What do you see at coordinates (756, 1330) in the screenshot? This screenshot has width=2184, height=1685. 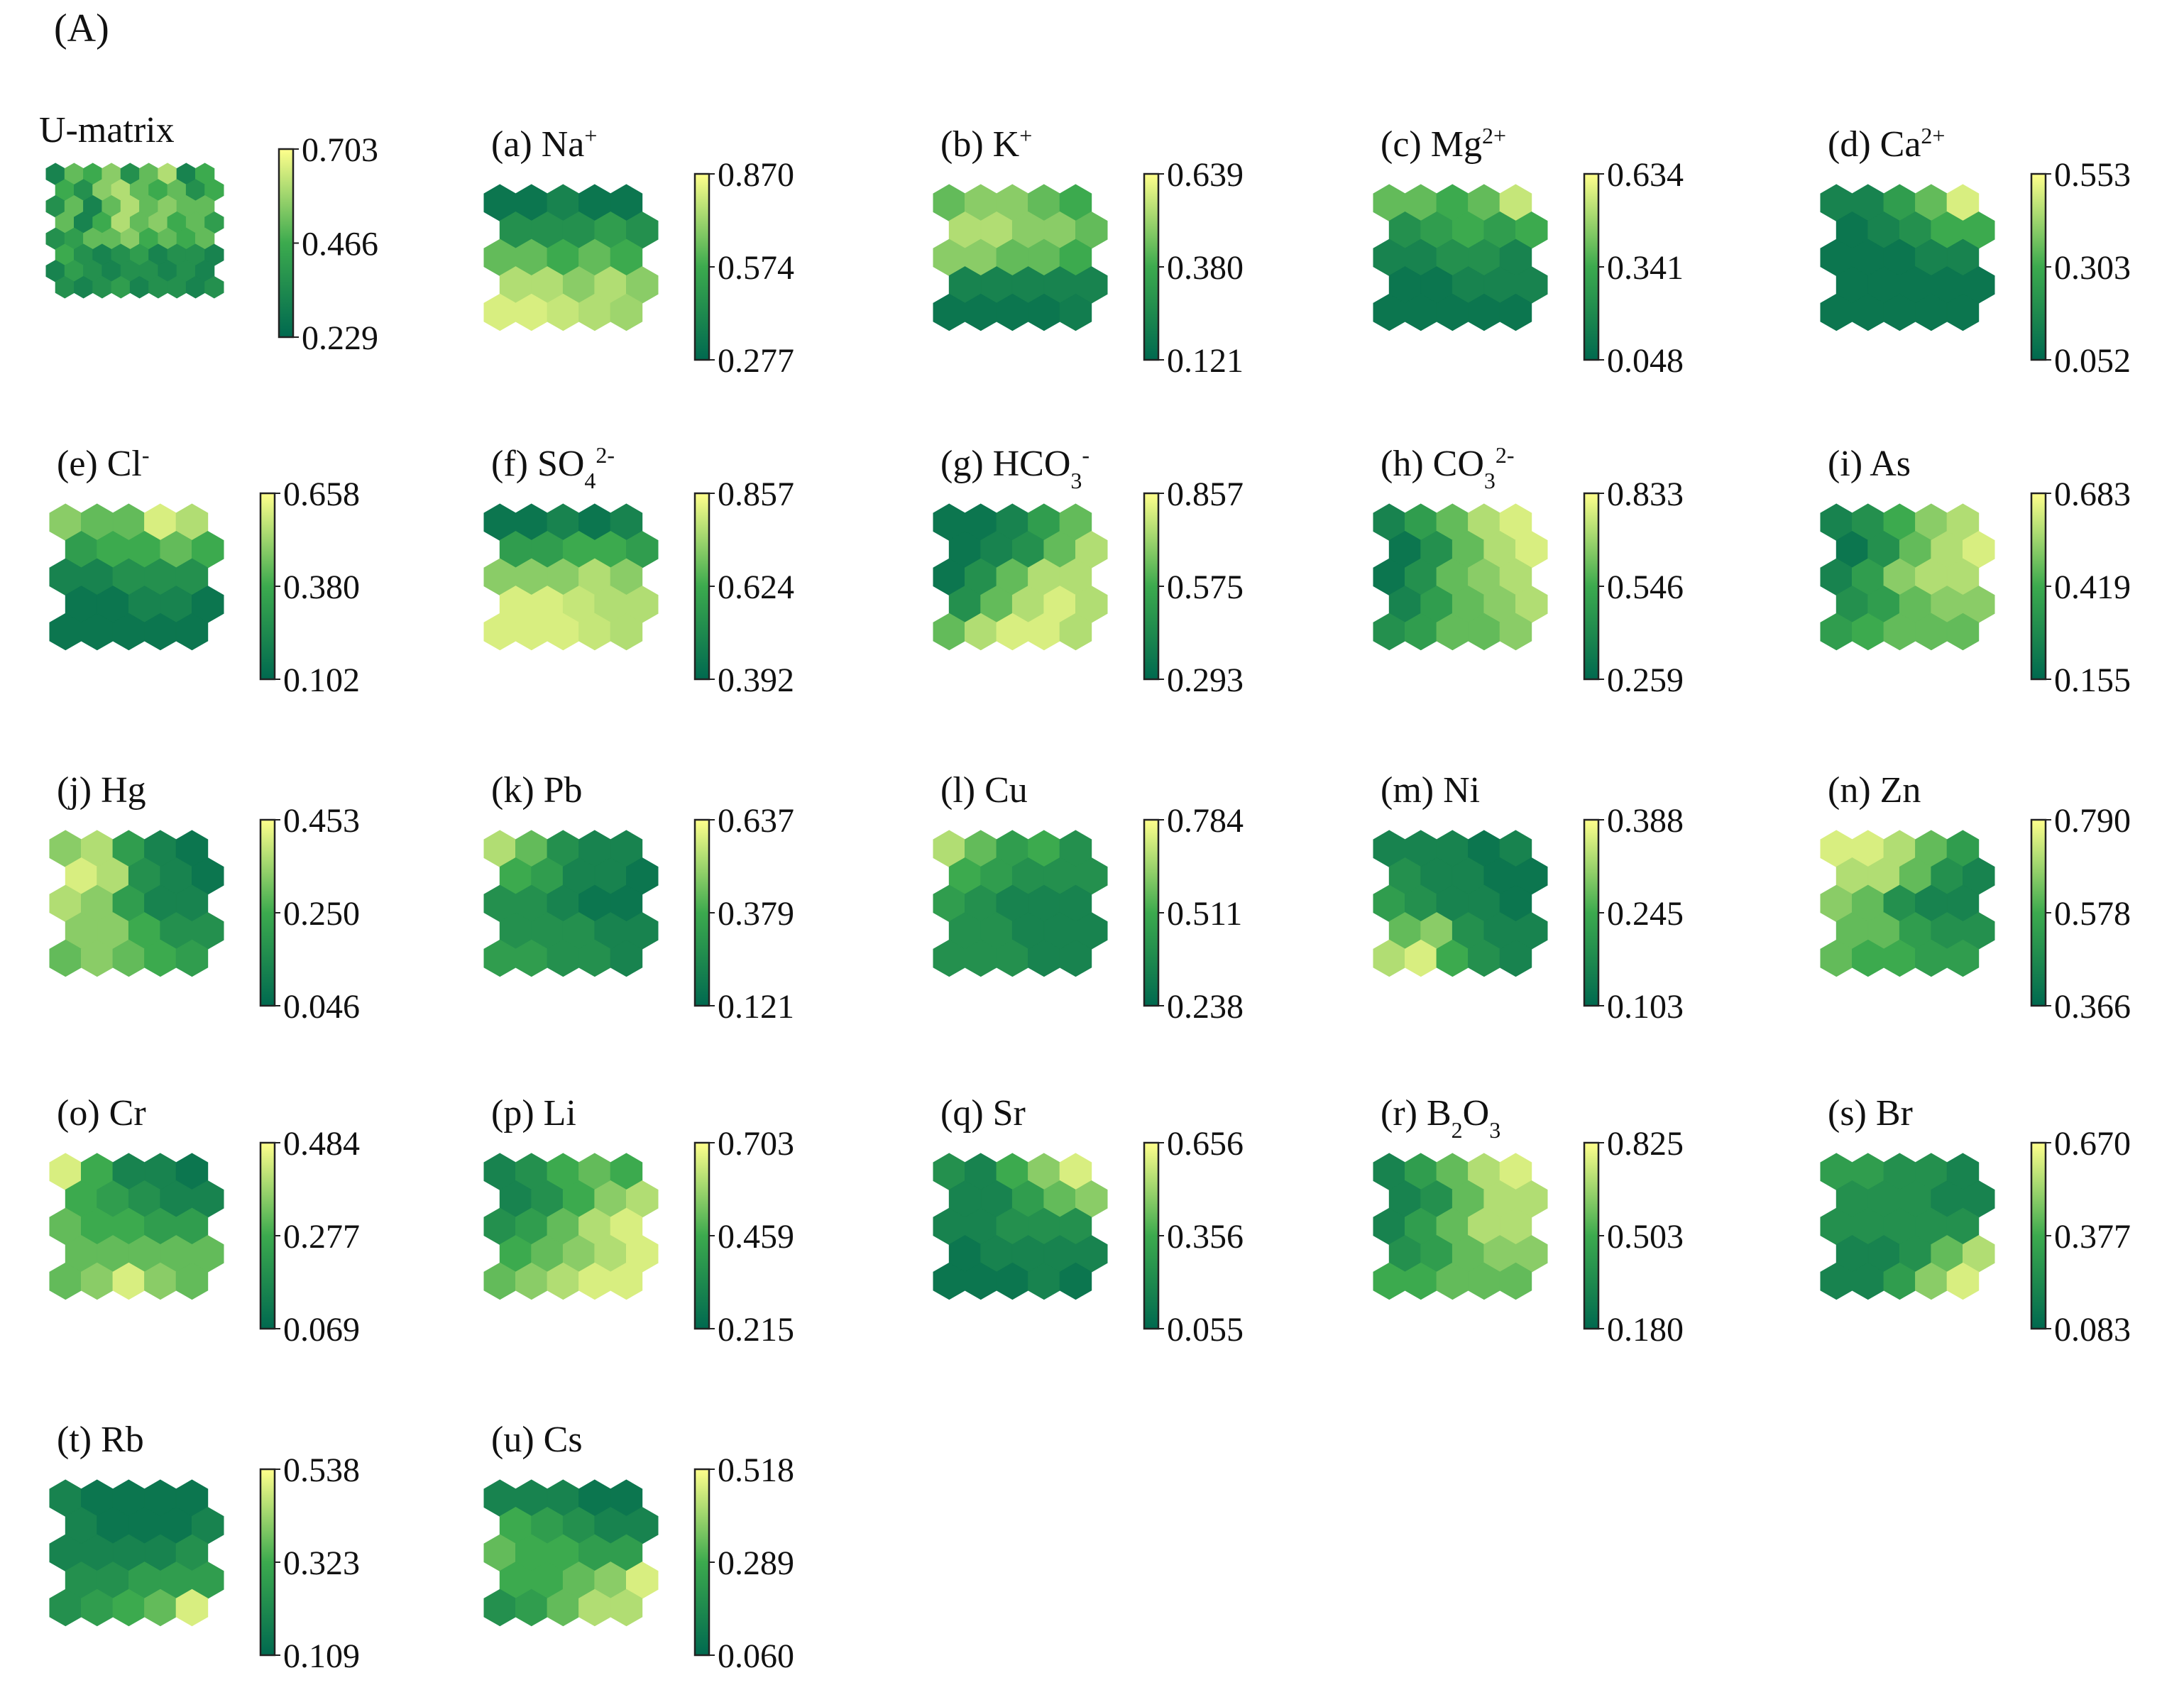 I see `colorbar-tick-label: 0.215` at bounding box center [756, 1330].